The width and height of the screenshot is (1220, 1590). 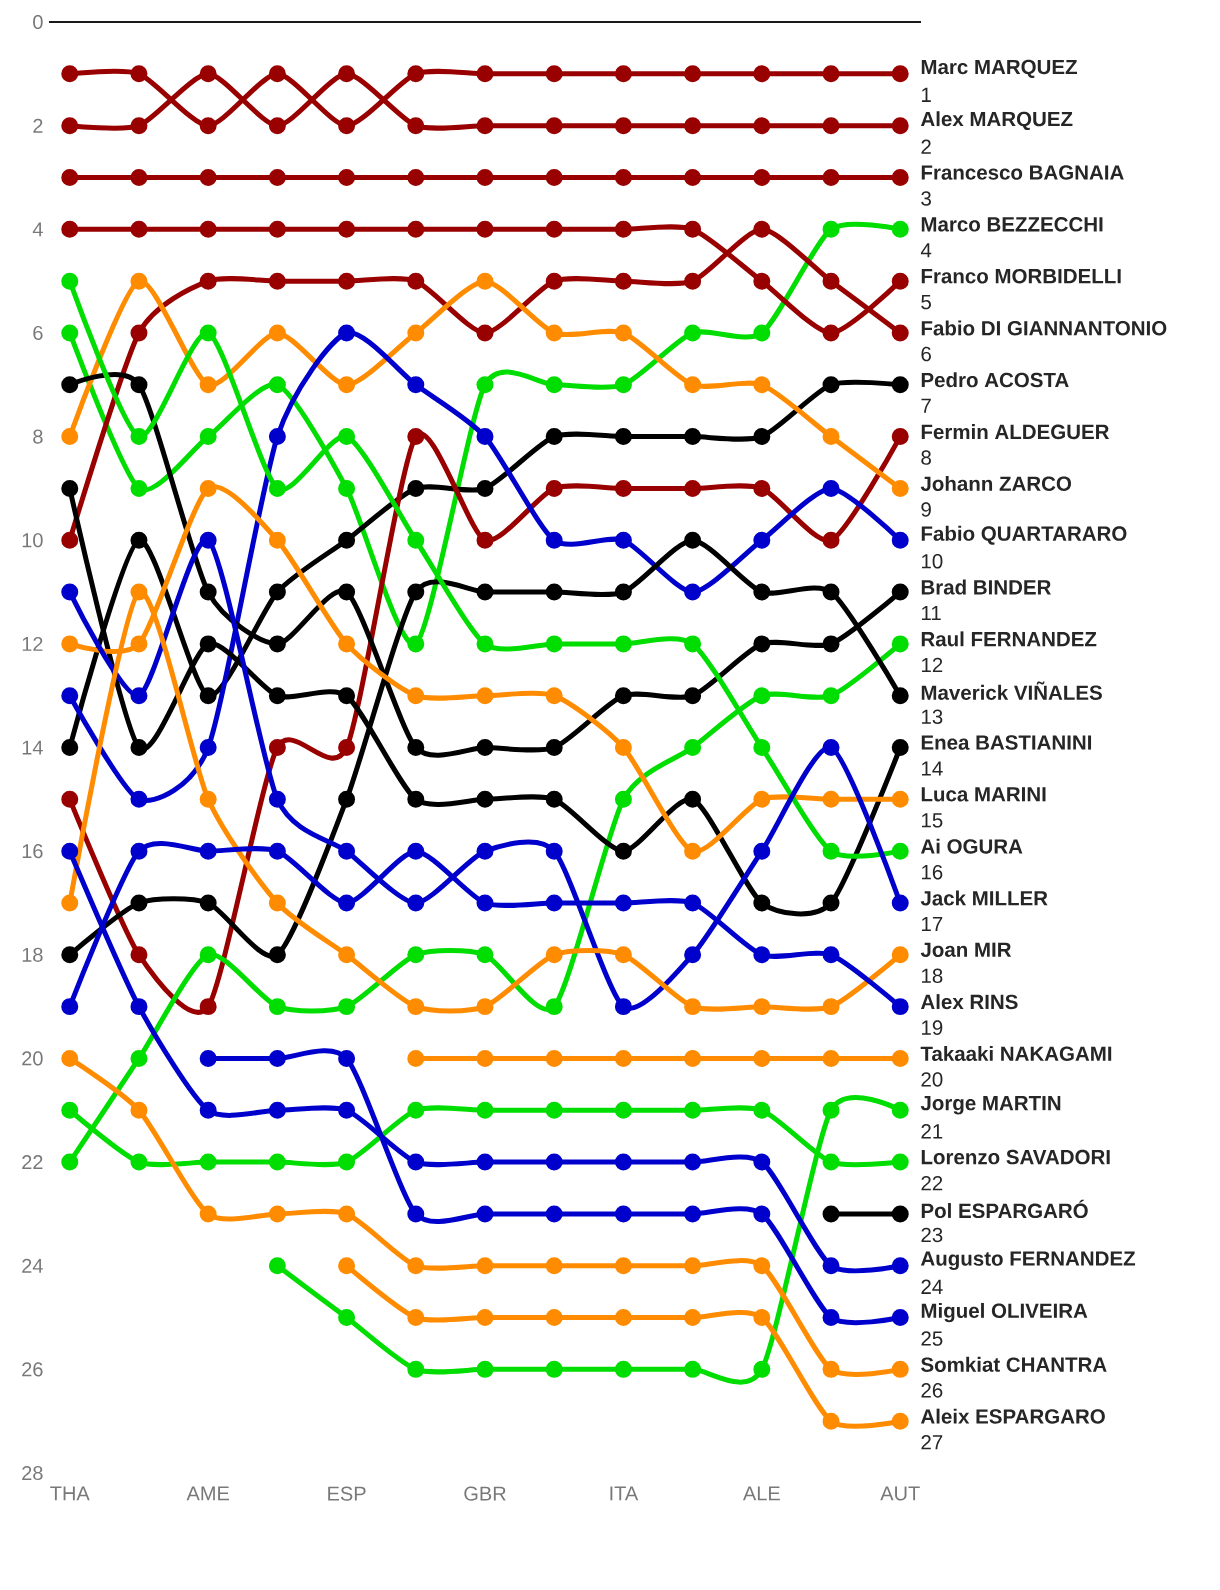 I want to click on y-tick-label: 0, so click(x=38, y=22).